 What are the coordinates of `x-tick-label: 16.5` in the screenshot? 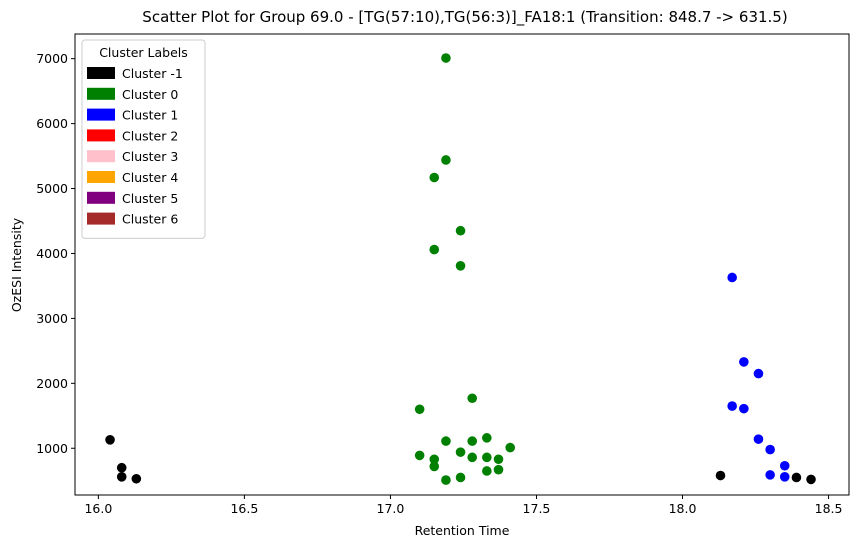 It's located at (244, 508).